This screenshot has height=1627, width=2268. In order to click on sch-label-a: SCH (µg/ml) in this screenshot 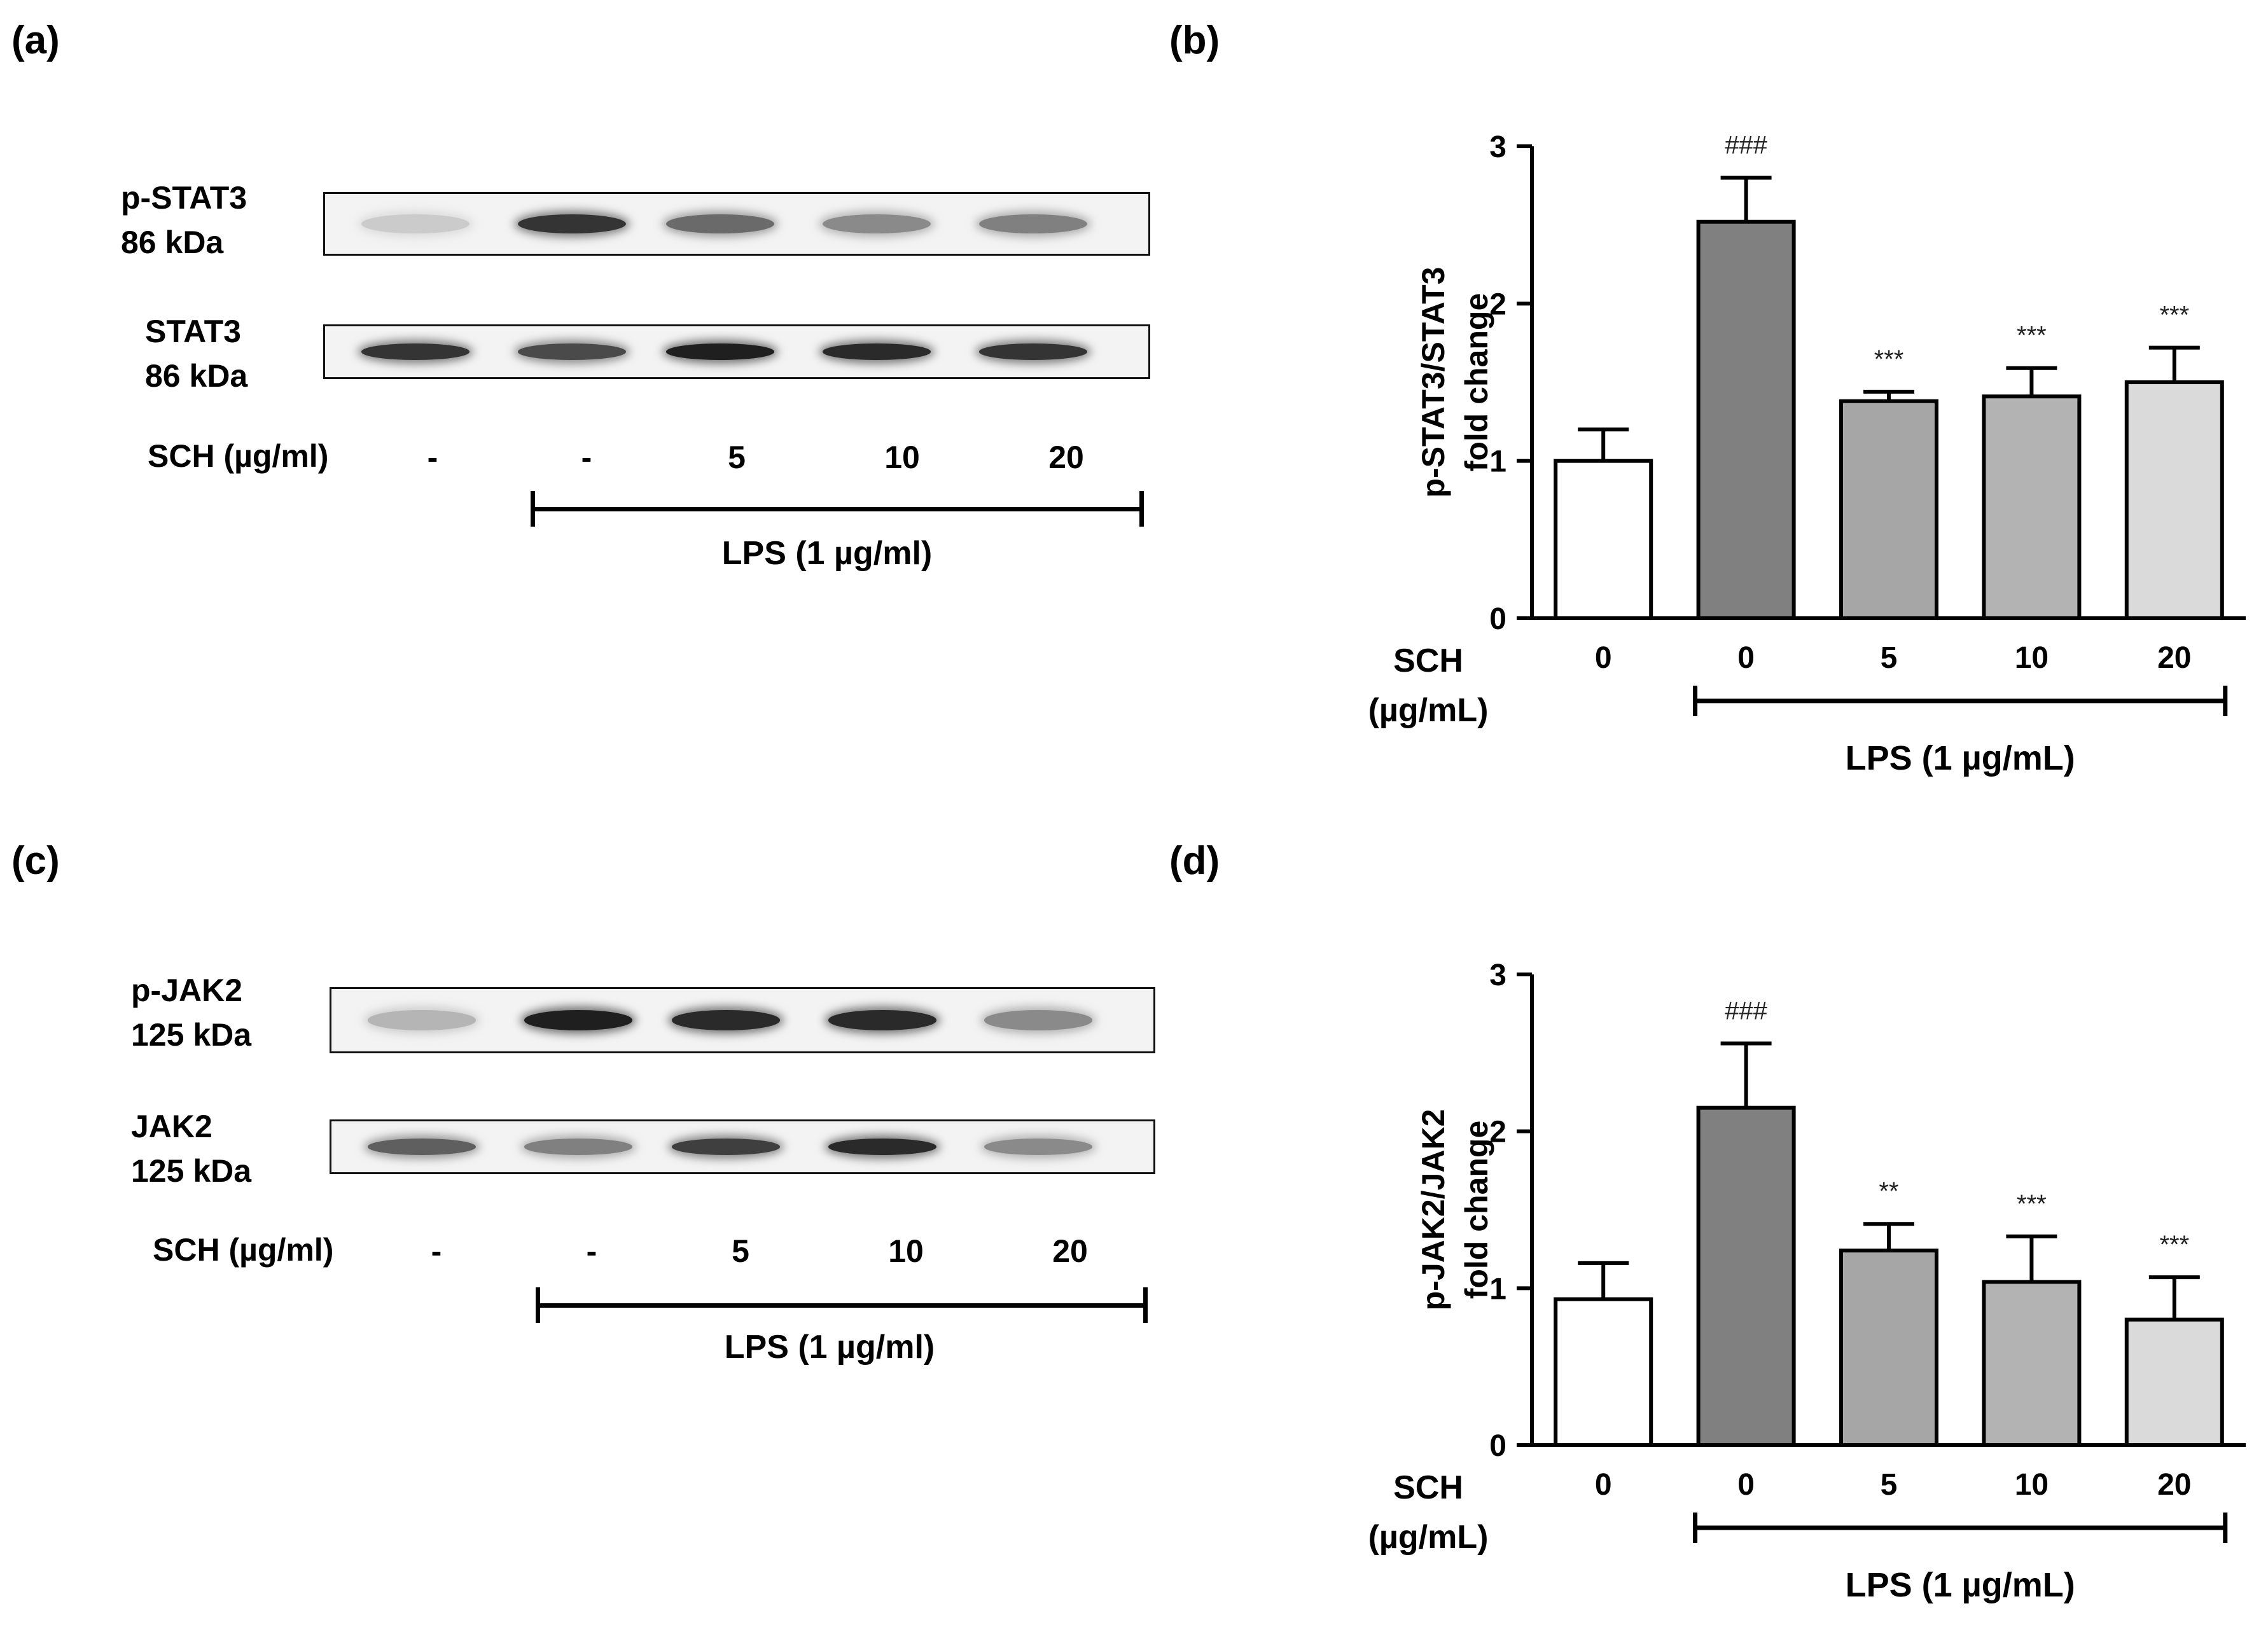, I will do `click(238, 456)`.